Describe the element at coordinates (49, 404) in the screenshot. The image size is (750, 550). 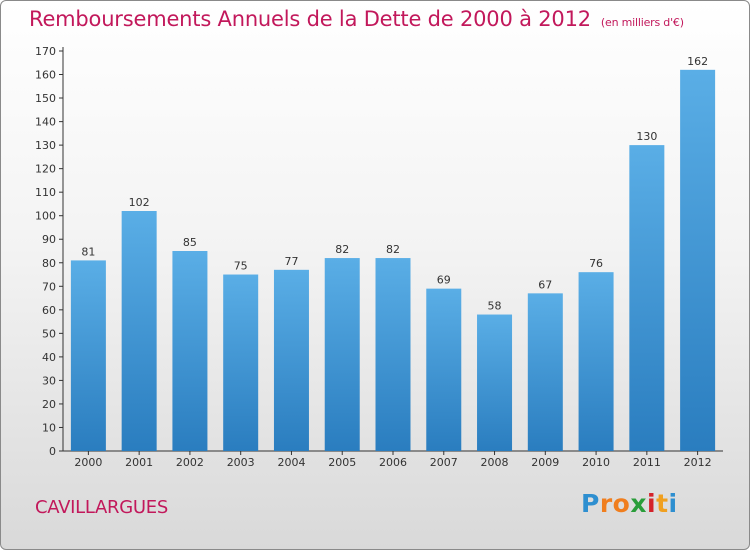
I see `y-tick-label: 20` at that location.